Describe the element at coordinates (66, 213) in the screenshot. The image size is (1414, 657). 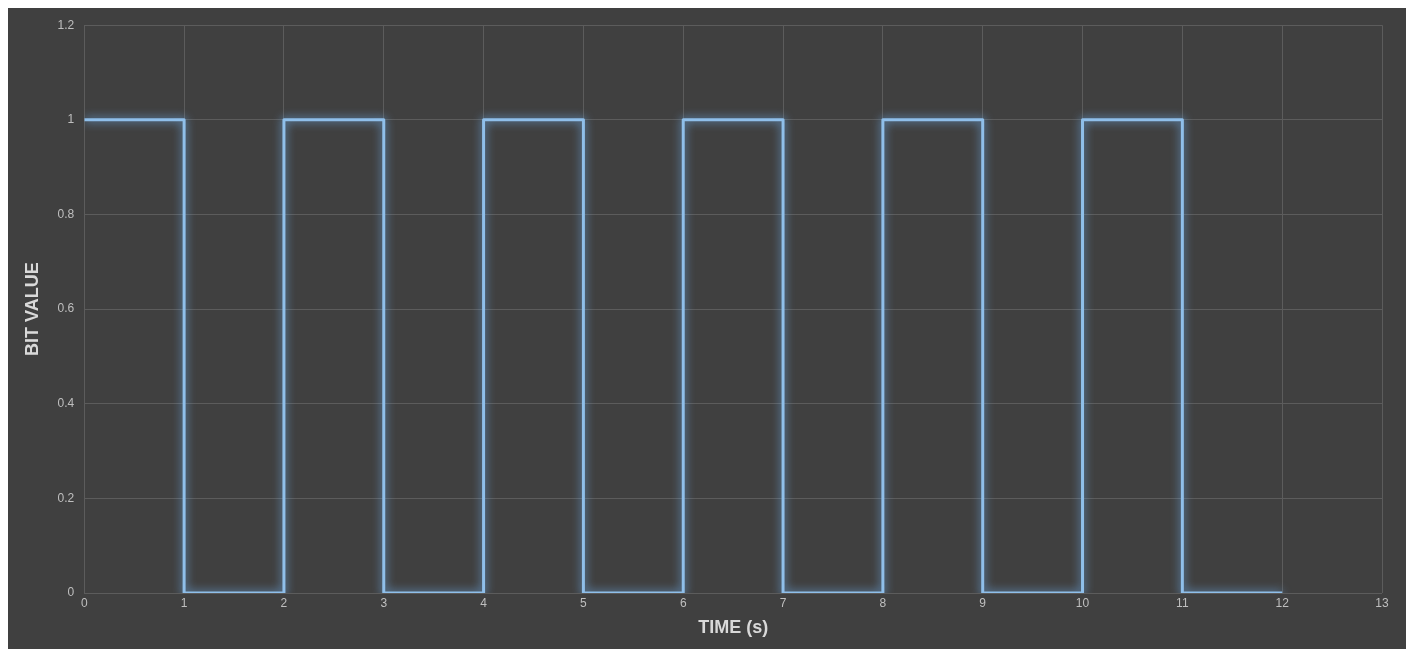
I see `y-tick-label: 0.8` at that location.